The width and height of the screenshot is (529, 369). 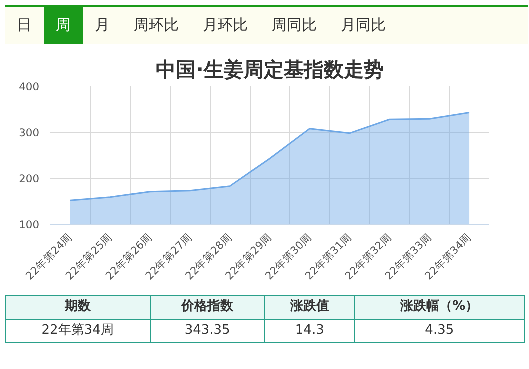 What do you see at coordinates (156, 25) in the screenshot?
I see `text: 周环比` at bounding box center [156, 25].